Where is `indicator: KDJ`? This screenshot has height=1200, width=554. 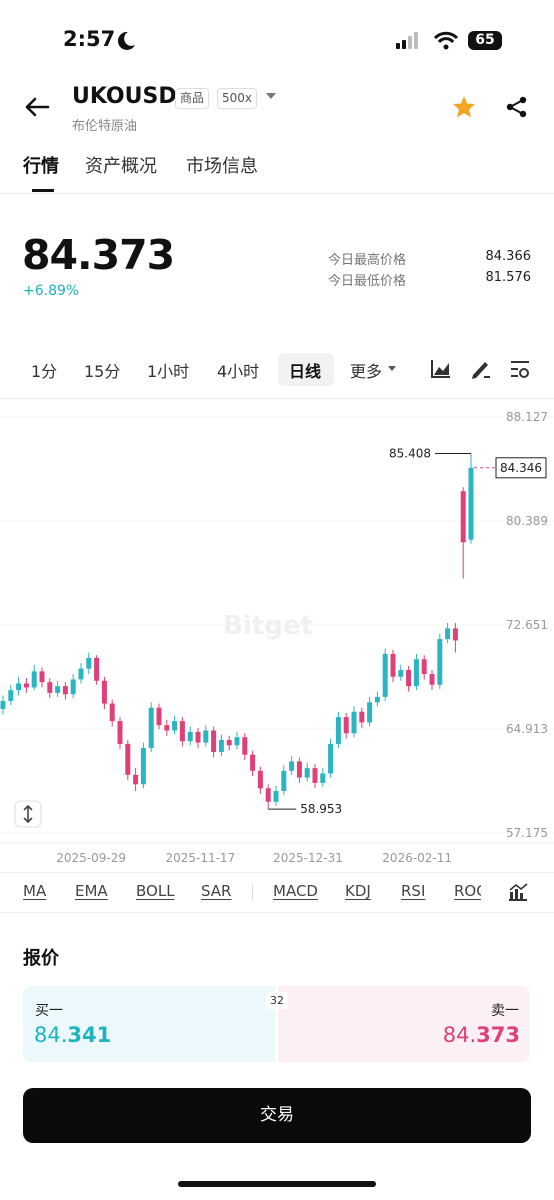
indicator: KDJ is located at coordinates (358, 891).